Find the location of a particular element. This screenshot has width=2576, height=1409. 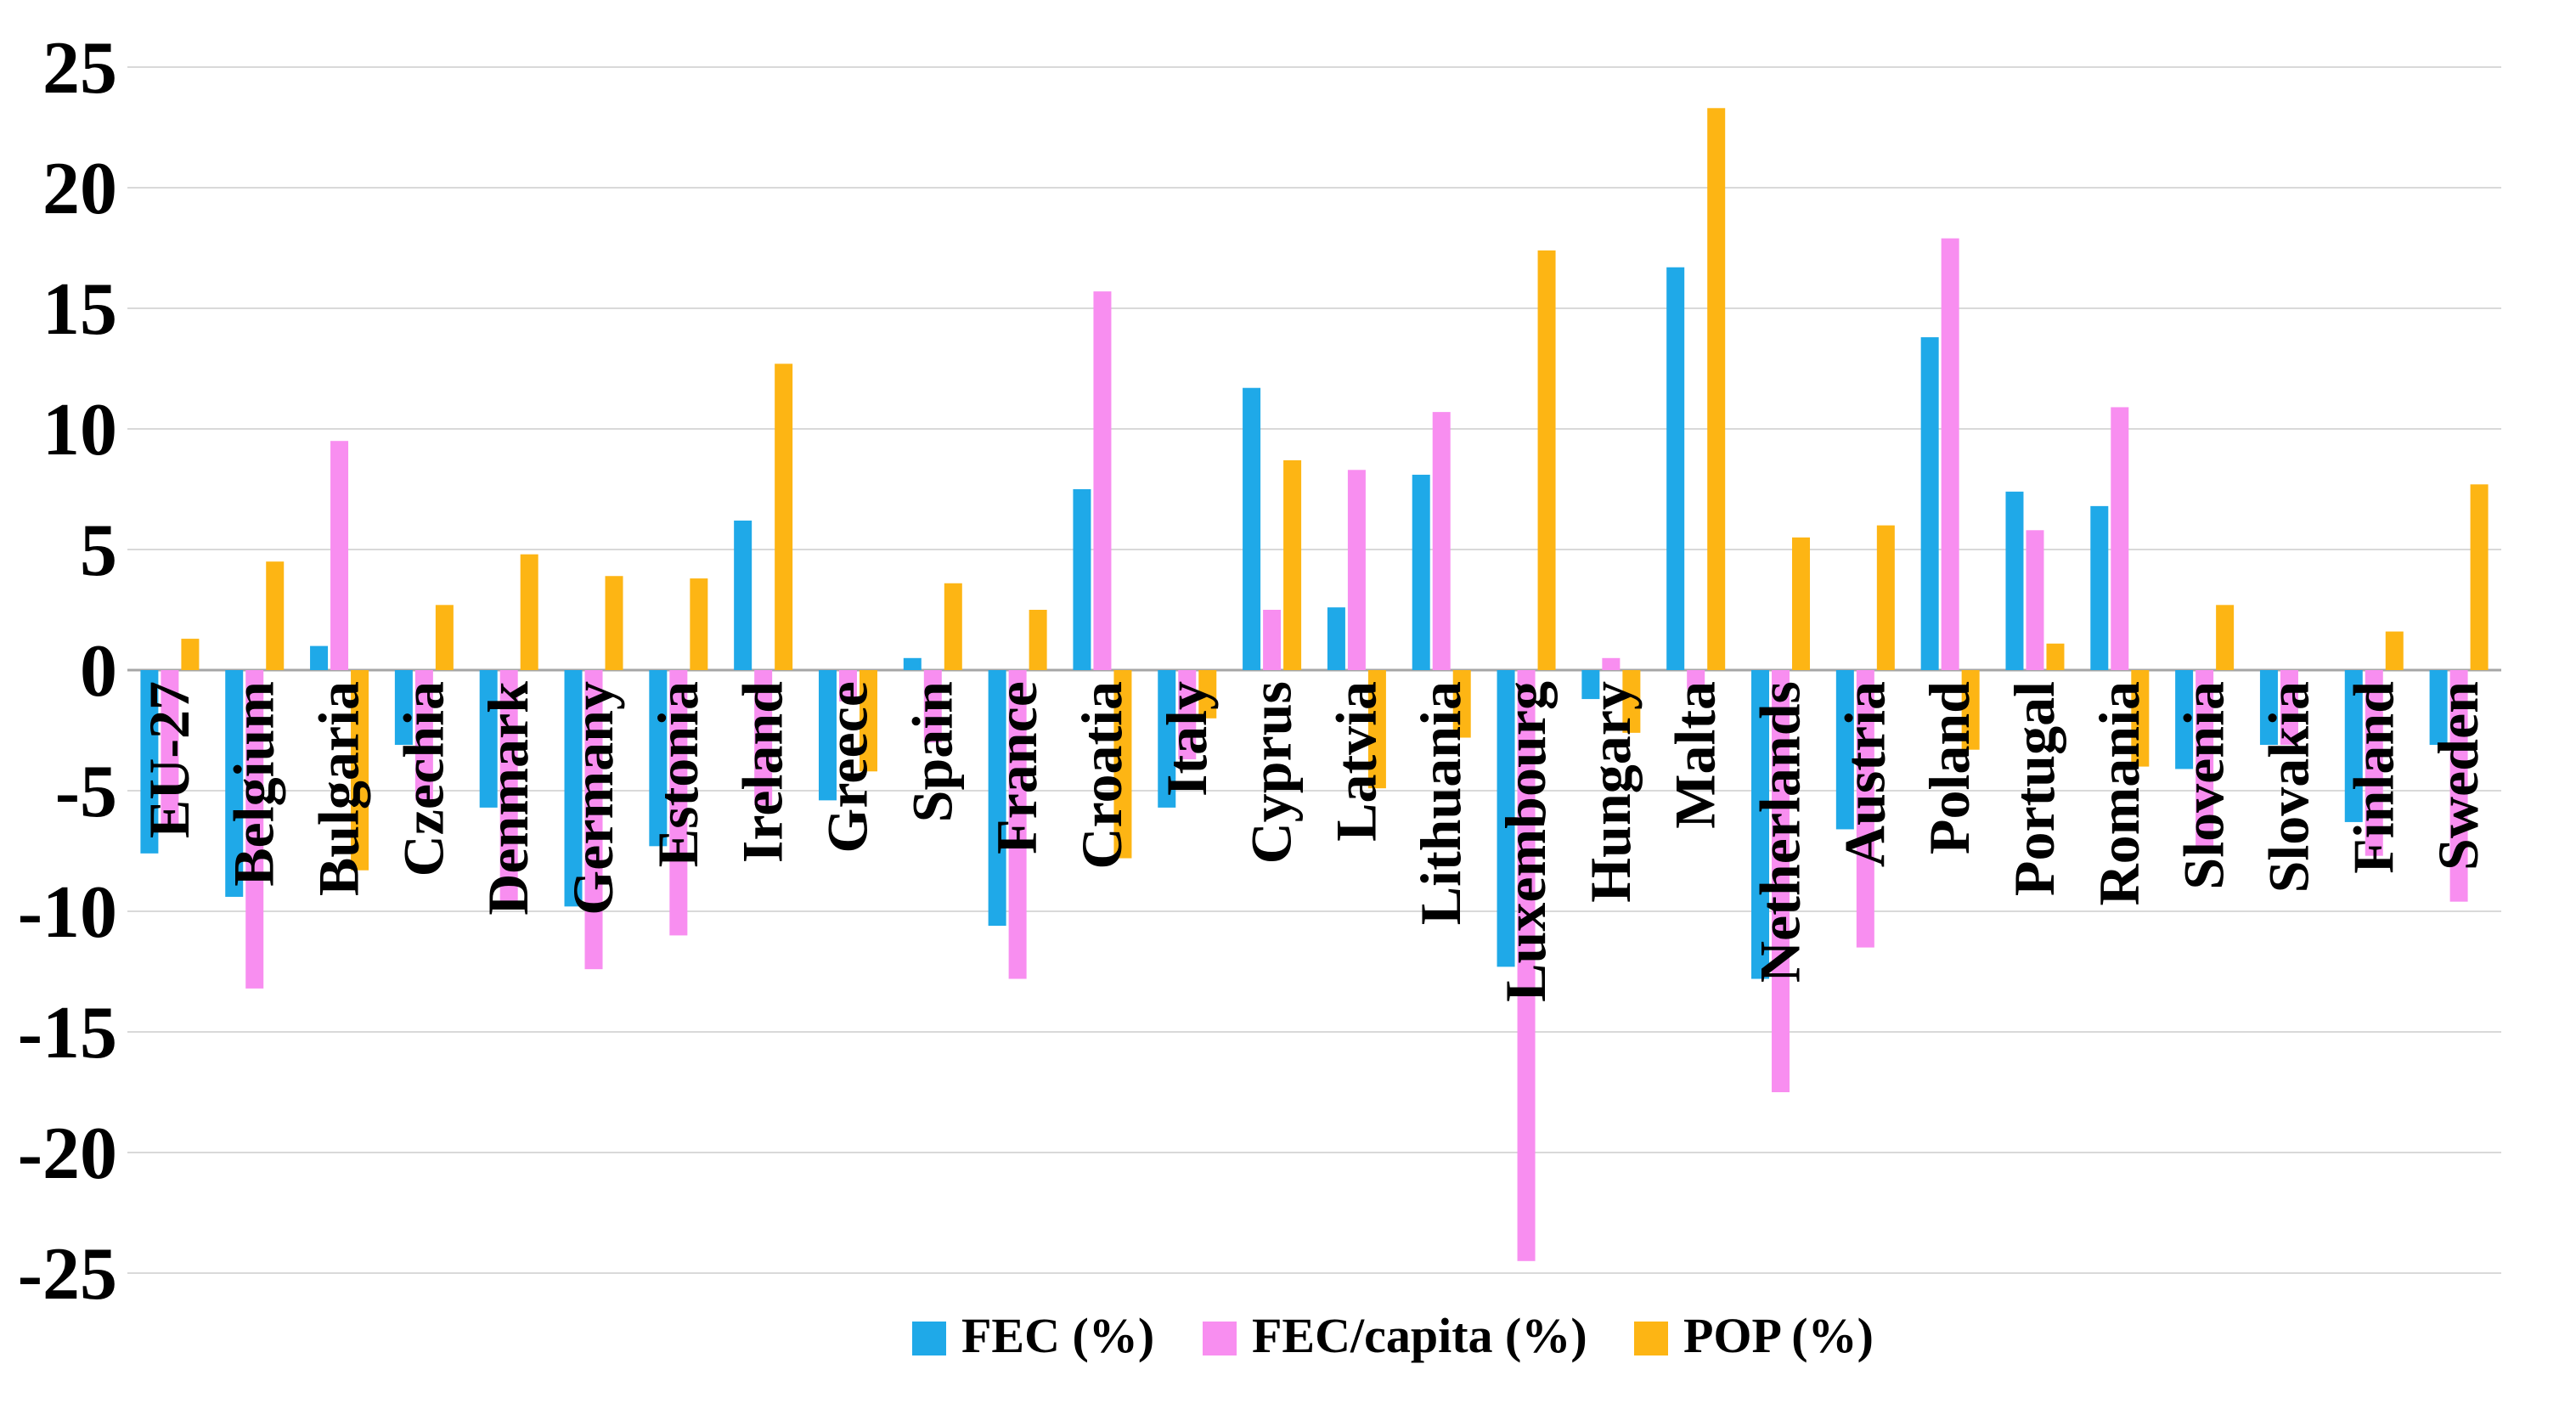

bar-fec-lithuania is located at coordinates (1421, 572).